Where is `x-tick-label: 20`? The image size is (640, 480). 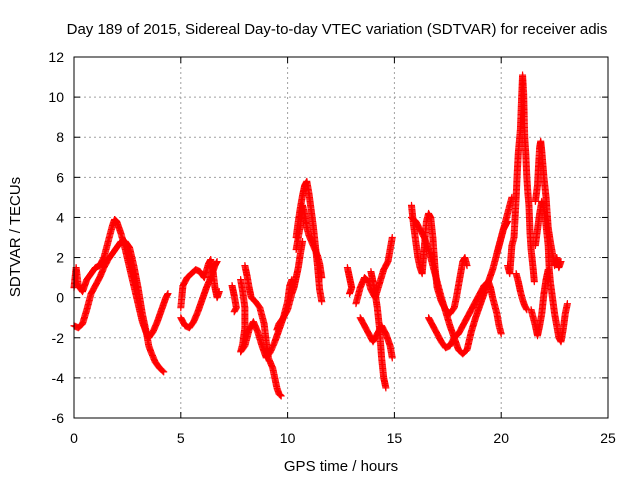 x-tick-label: 20 is located at coordinates (501, 438).